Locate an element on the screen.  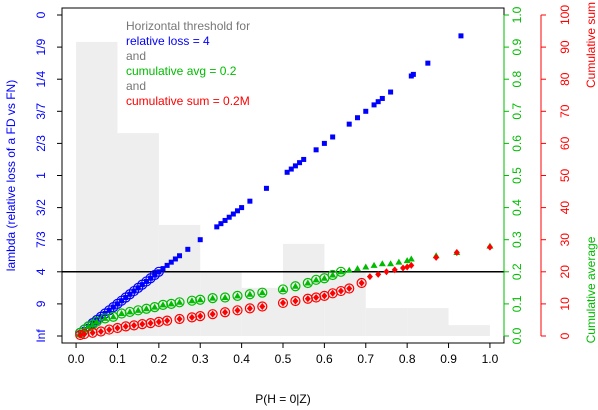
y3-tick-label: 20 is located at coordinates (565, 272).